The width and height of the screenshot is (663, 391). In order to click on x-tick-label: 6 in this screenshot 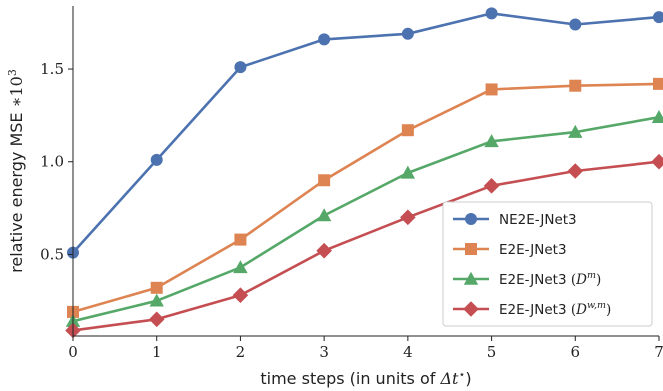, I will do `click(576, 352)`.